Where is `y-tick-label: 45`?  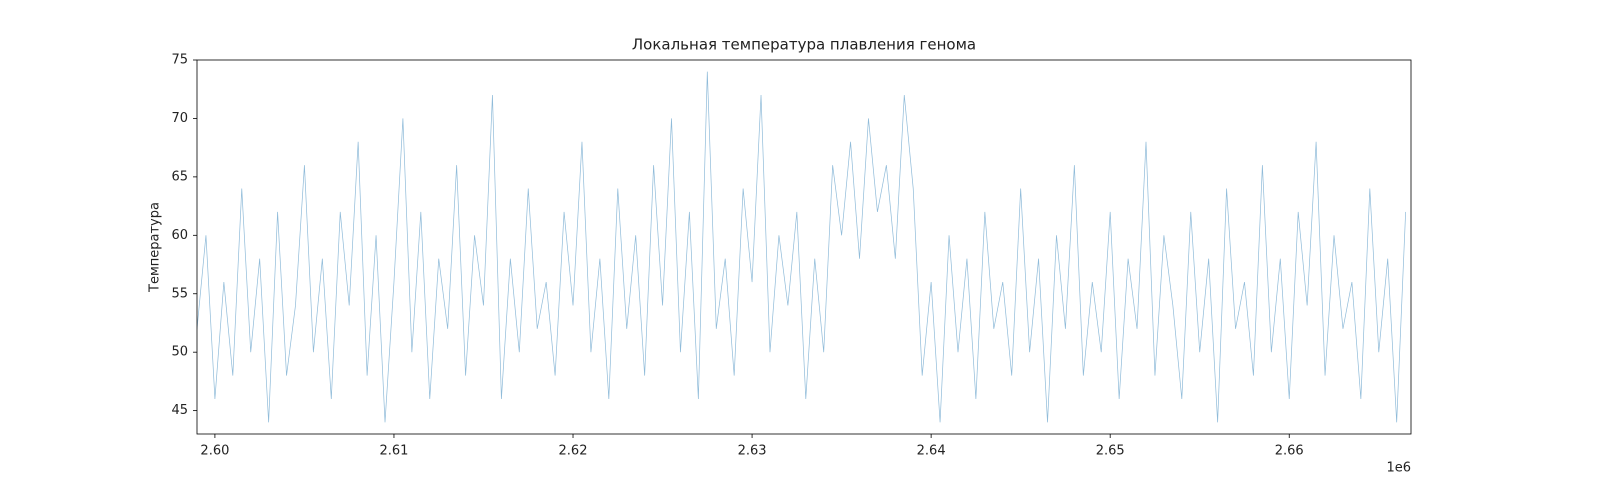
y-tick-label: 45 is located at coordinates (179, 410).